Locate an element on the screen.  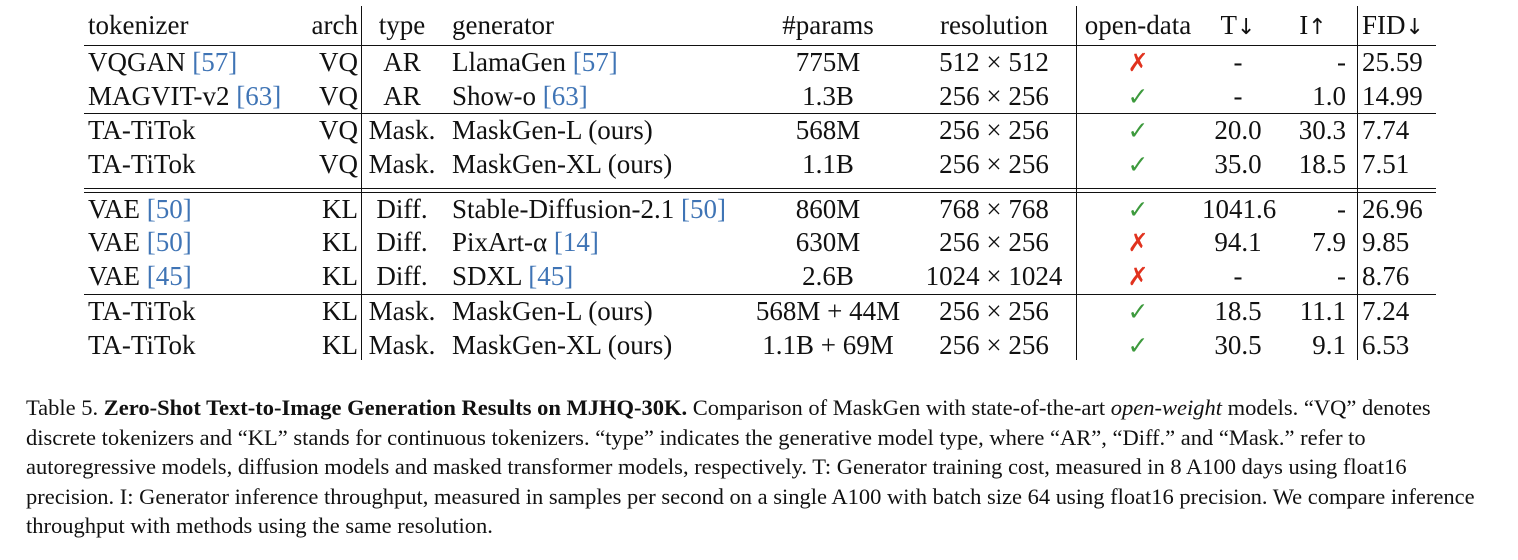
params-cell: 630M is located at coordinates (828, 242).